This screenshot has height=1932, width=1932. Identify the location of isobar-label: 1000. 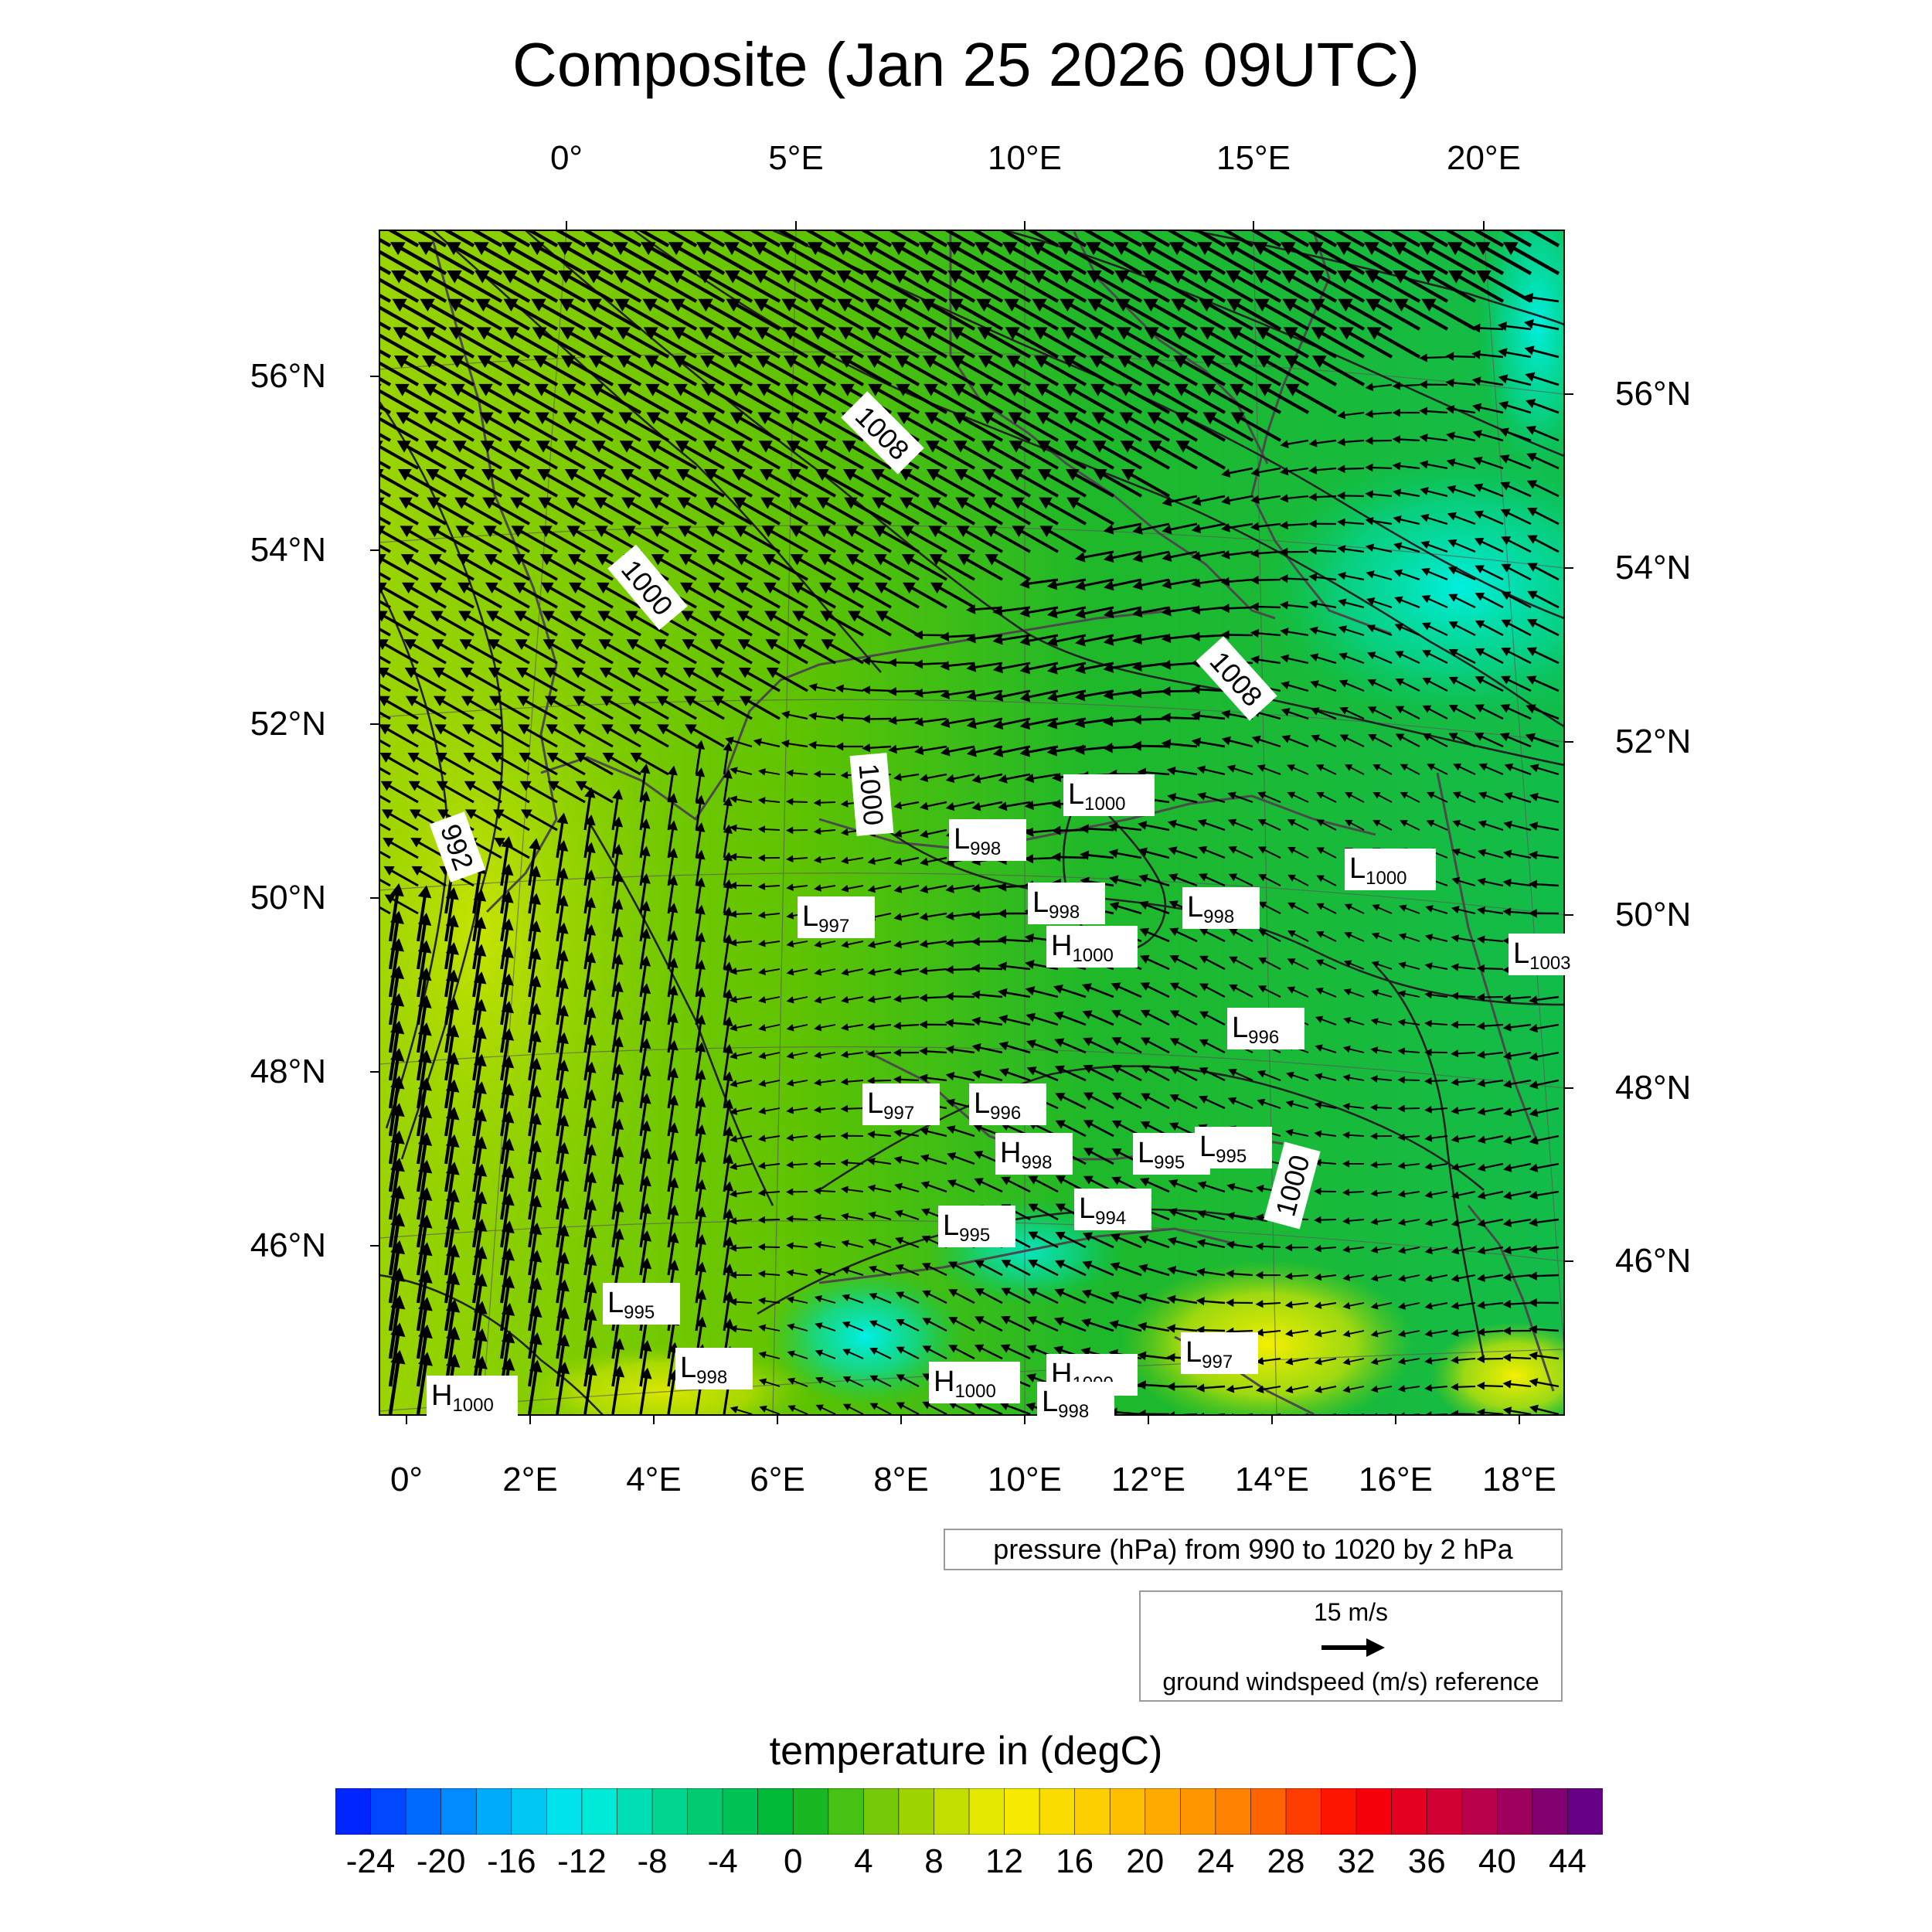
(871, 794).